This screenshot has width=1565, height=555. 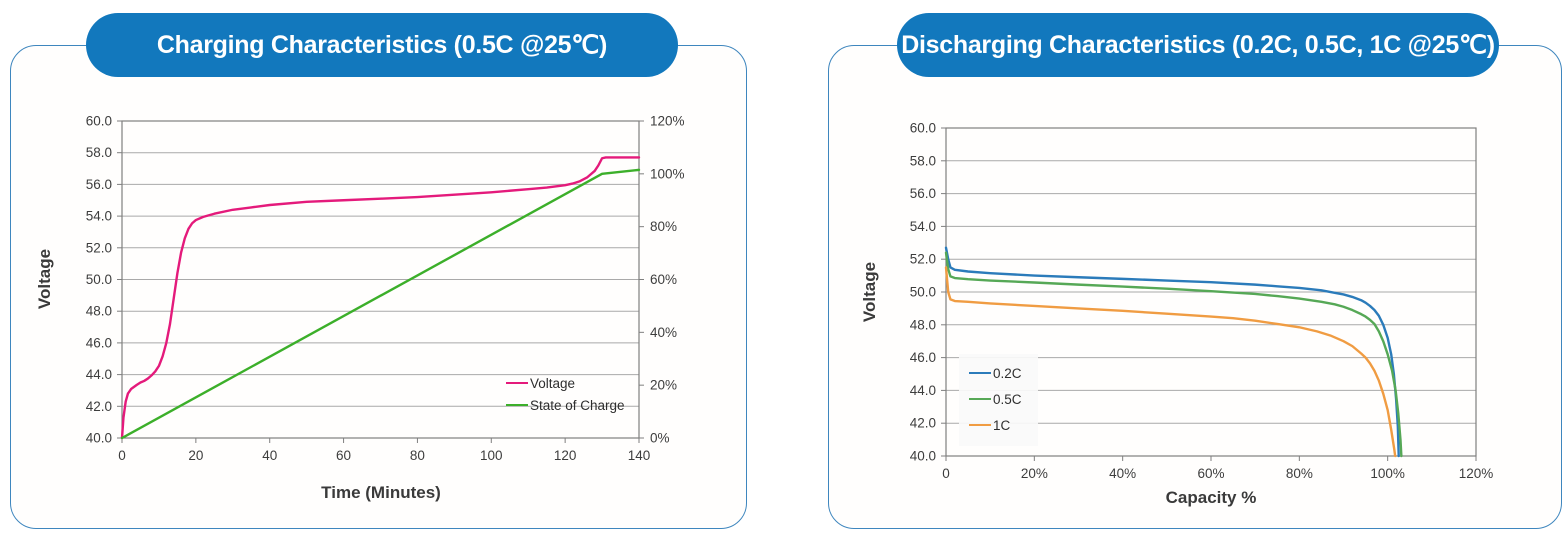 I want to click on 0.2c-series-label: 0.2C, so click(x=1007, y=373).